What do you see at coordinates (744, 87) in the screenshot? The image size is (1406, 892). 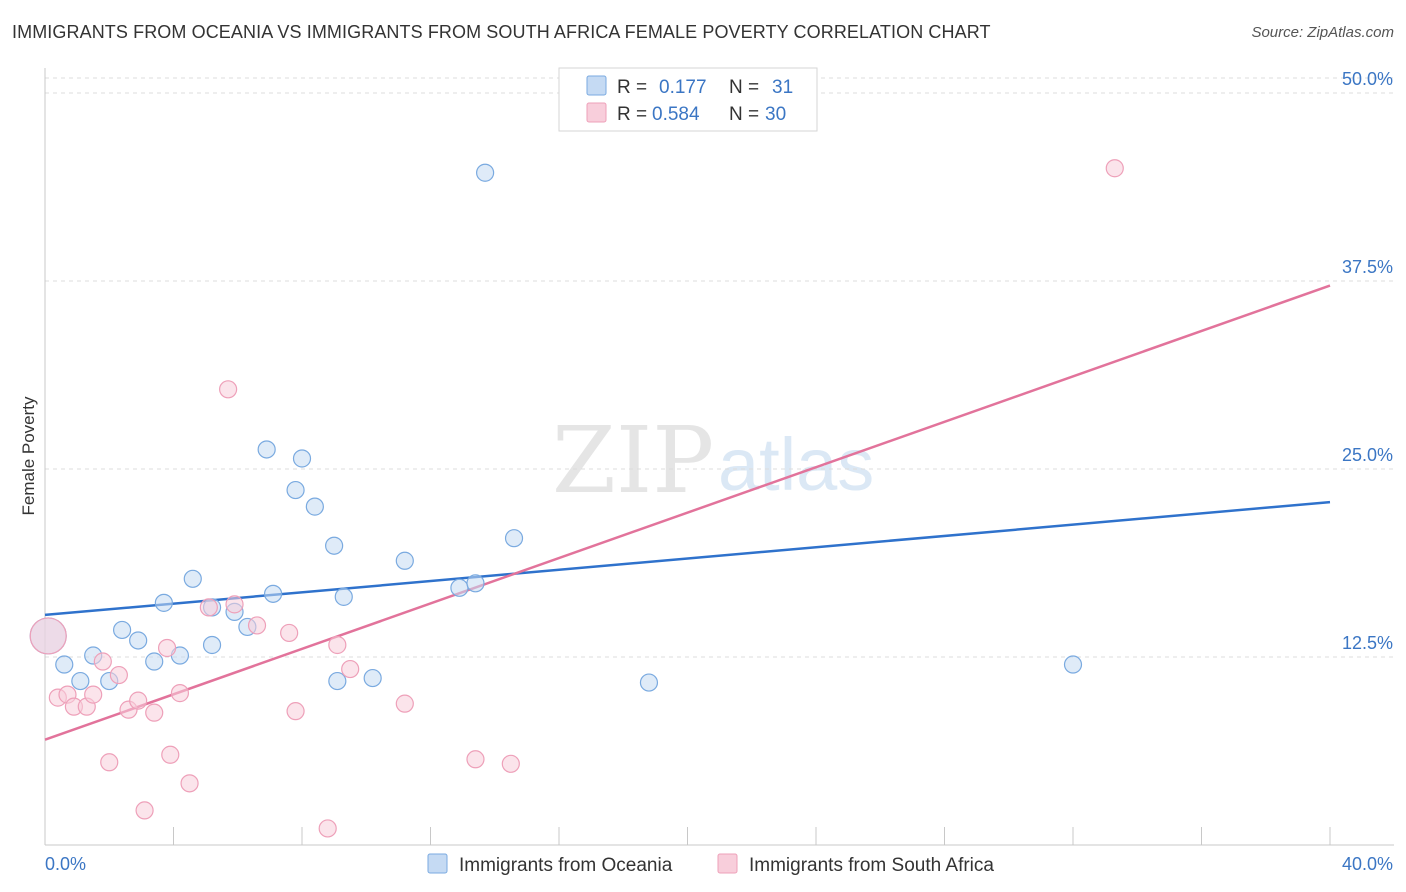 I see `legend-n-label-oceania: N =` at bounding box center [744, 87].